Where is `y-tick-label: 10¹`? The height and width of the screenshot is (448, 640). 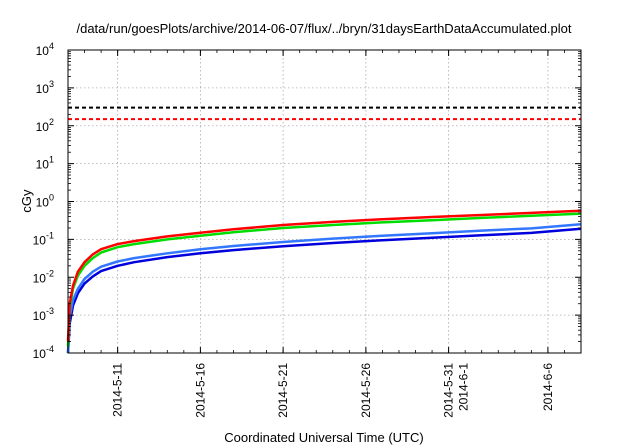
y-tick-label: 10¹ is located at coordinates (45, 163).